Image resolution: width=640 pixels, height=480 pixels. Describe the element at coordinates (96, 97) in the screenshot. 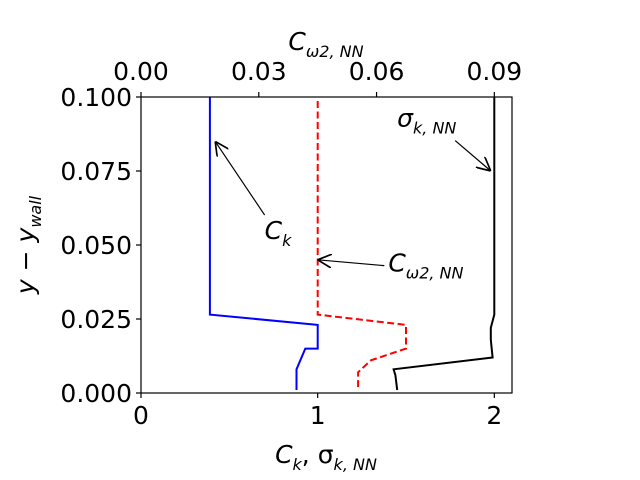

I see `y-tick-label-4: 0.100` at that location.